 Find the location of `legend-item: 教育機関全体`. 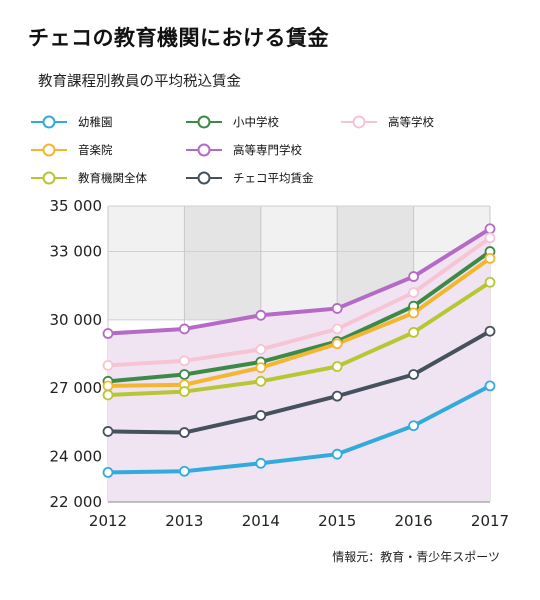

legend-item: 教育機関全体 is located at coordinates (88, 178).